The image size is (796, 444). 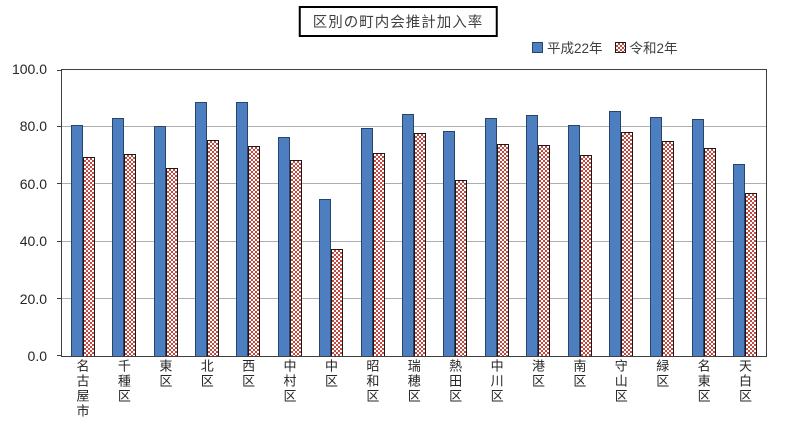 I want to click on legend-item-heisei22: 平成22年, so click(x=567, y=47).